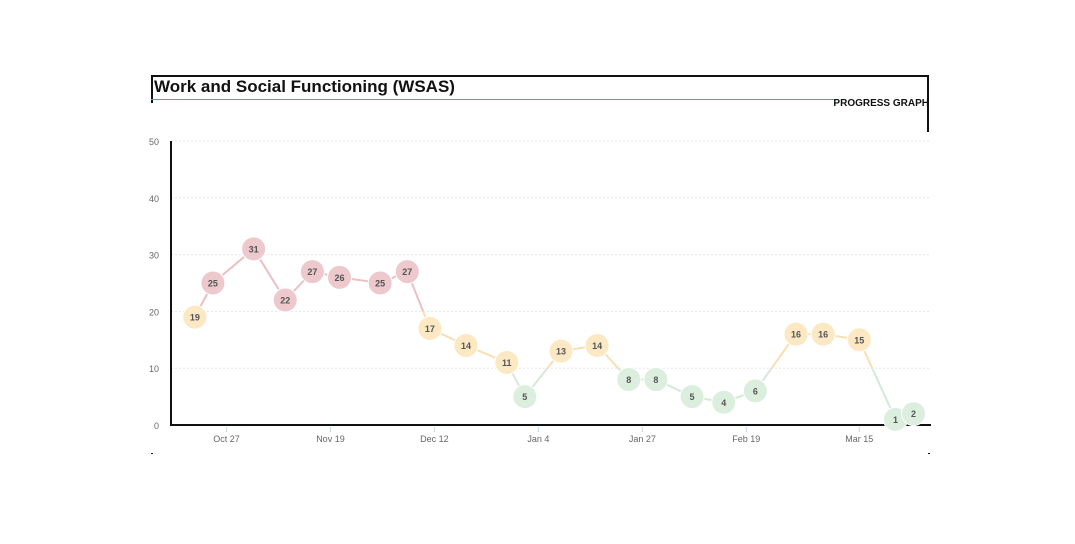 Image resolution: width=1075 pixels, height=544 pixels. Describe the element at coordinates (154, 142) in the screenshot. I see `y-tick-label: 50` at that location.